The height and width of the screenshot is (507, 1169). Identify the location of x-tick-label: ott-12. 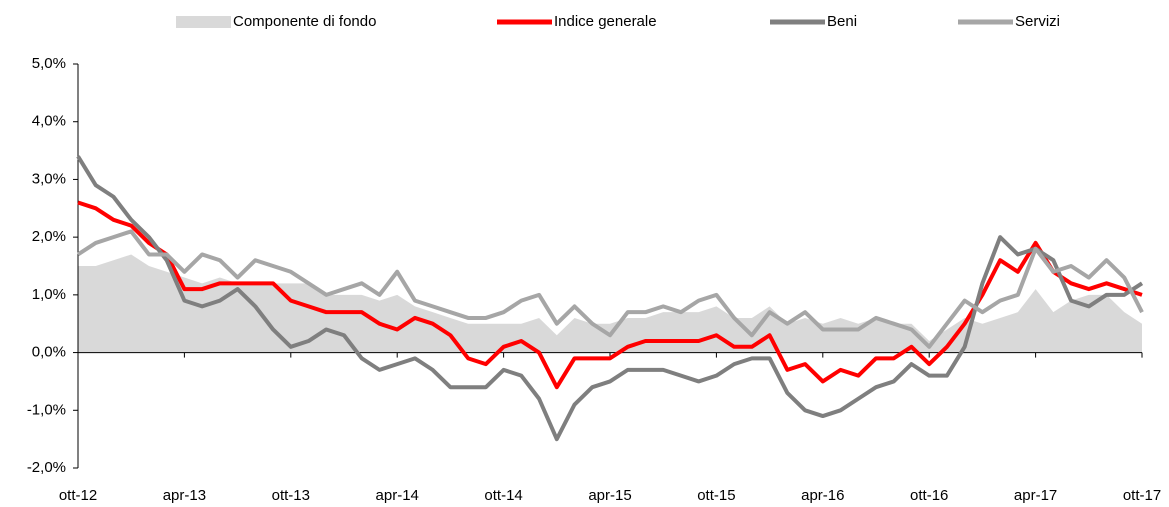
(78, 495).